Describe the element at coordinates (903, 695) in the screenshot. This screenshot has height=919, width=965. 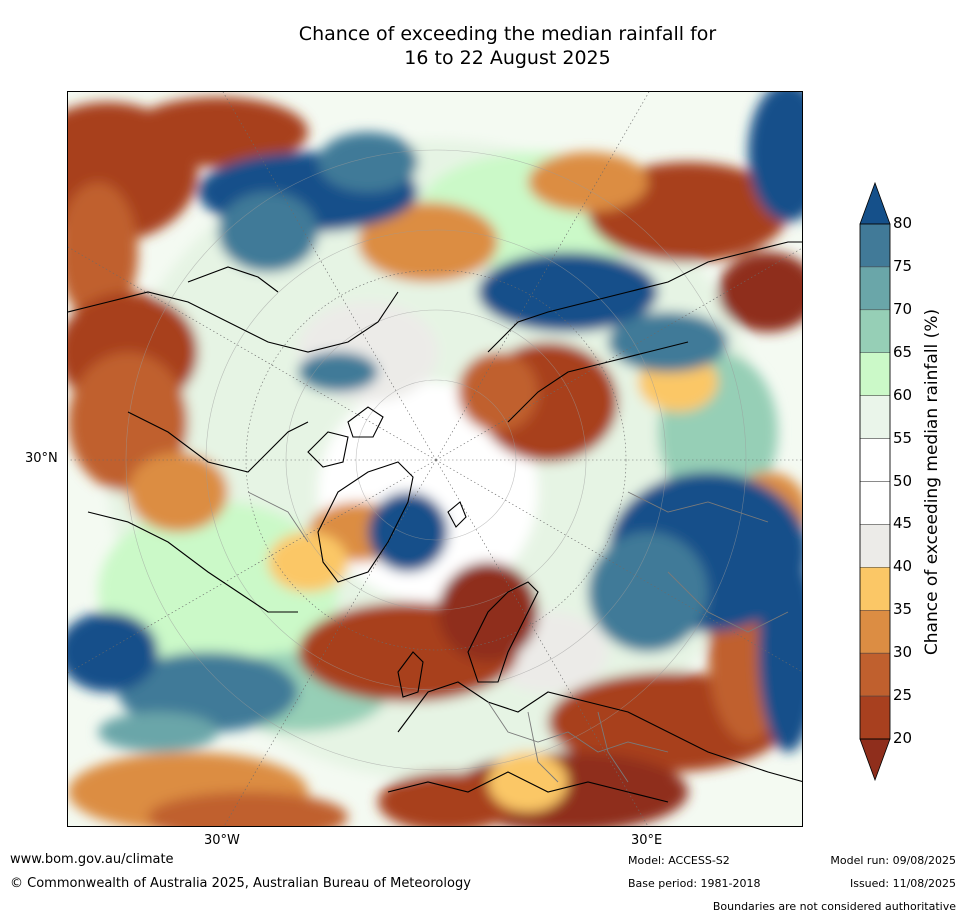
I see `colorbar-tick-label: 25` at that location.